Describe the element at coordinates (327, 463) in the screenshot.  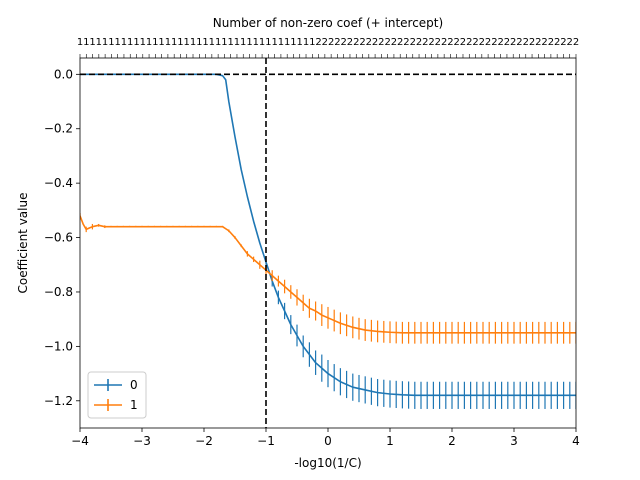
I see `x-axis-label: -log10(1/C)` at that location.